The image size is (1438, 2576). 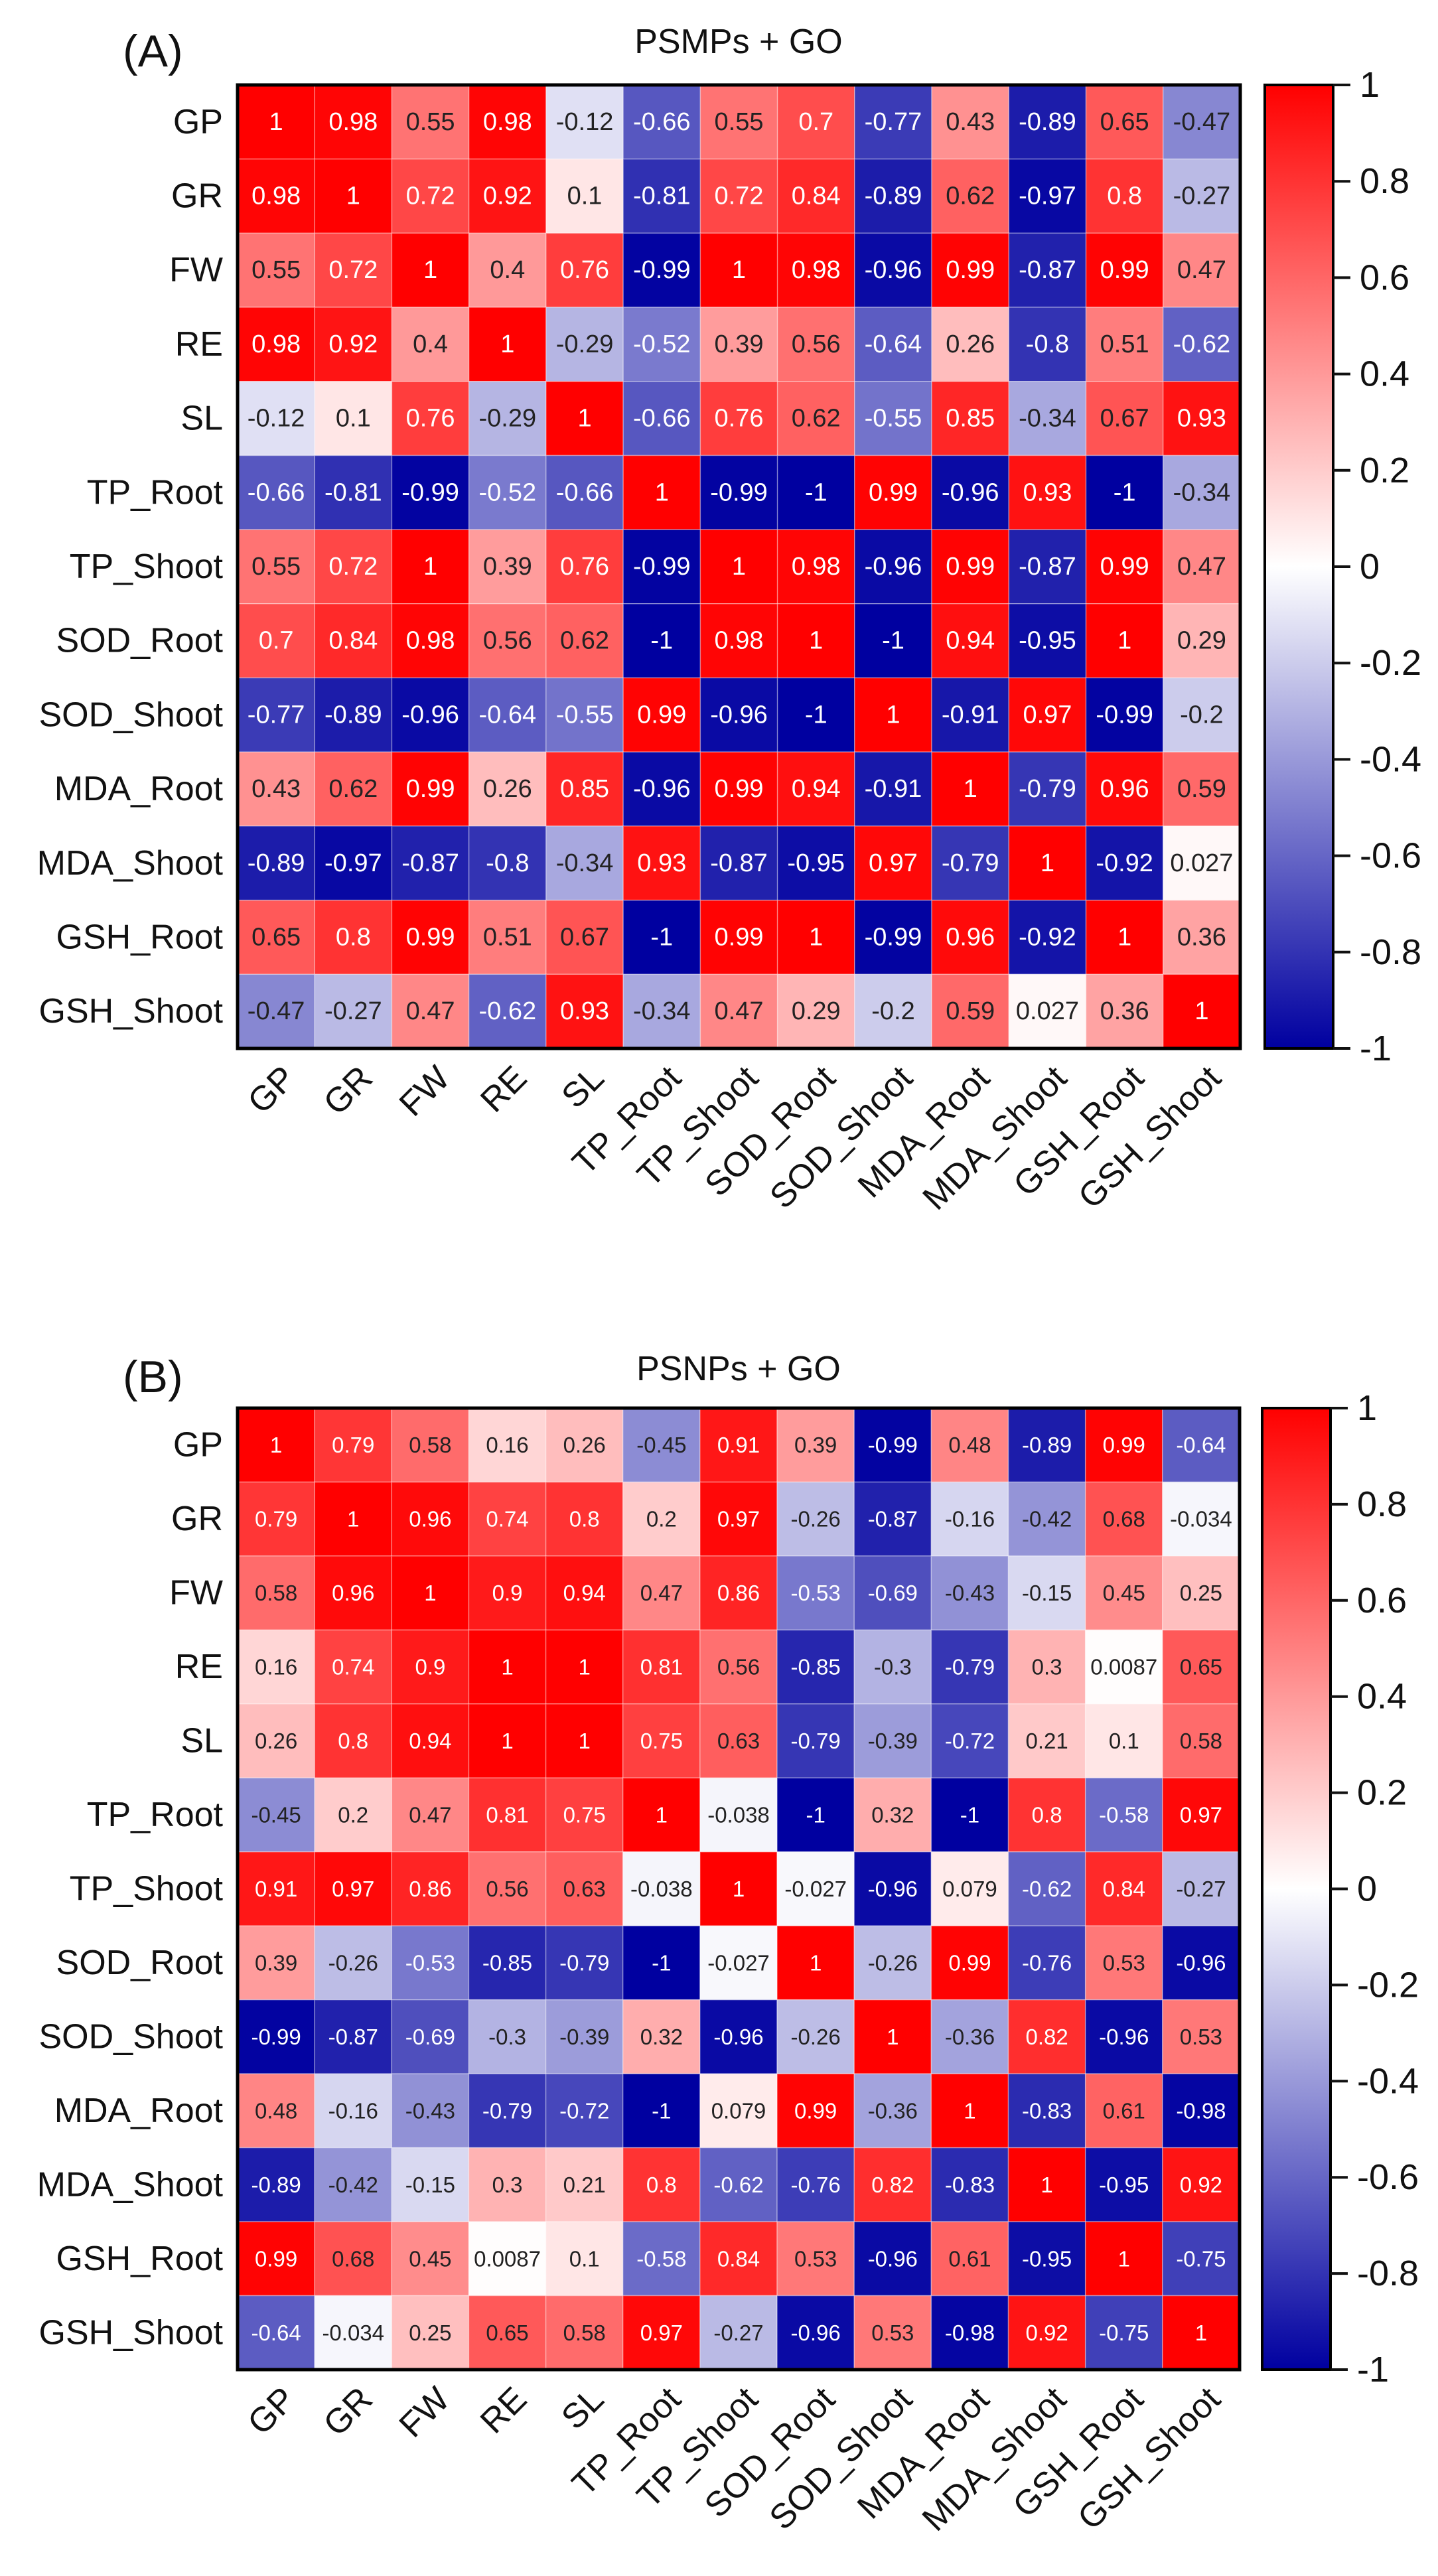 I want to click on cell-value-label: 0.84, so click(x=353, y=641).